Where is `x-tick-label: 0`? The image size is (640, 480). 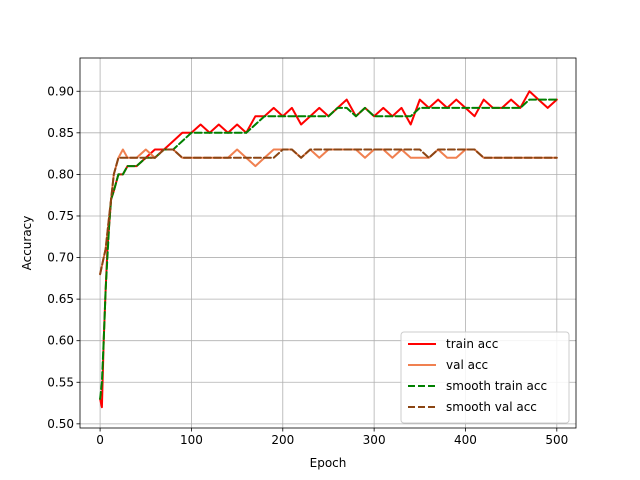
x-tick-label: 0 is located at coordinates (100, 440).